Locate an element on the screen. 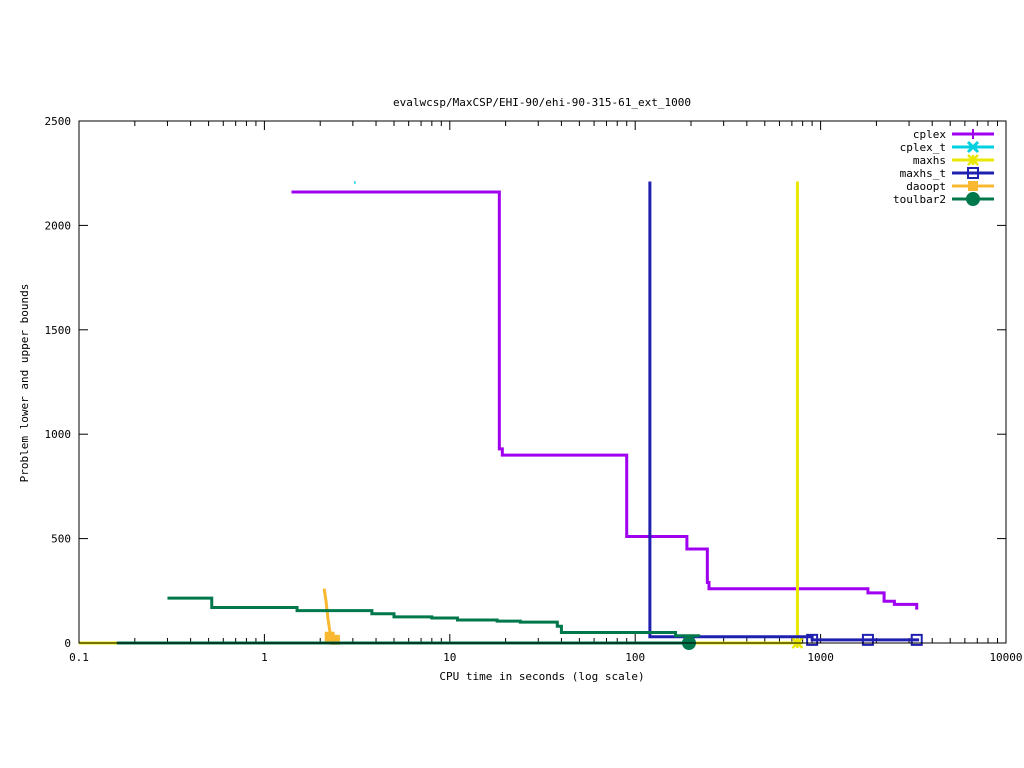  y-tick-label: 1500 is located at coordinates (58, 330).